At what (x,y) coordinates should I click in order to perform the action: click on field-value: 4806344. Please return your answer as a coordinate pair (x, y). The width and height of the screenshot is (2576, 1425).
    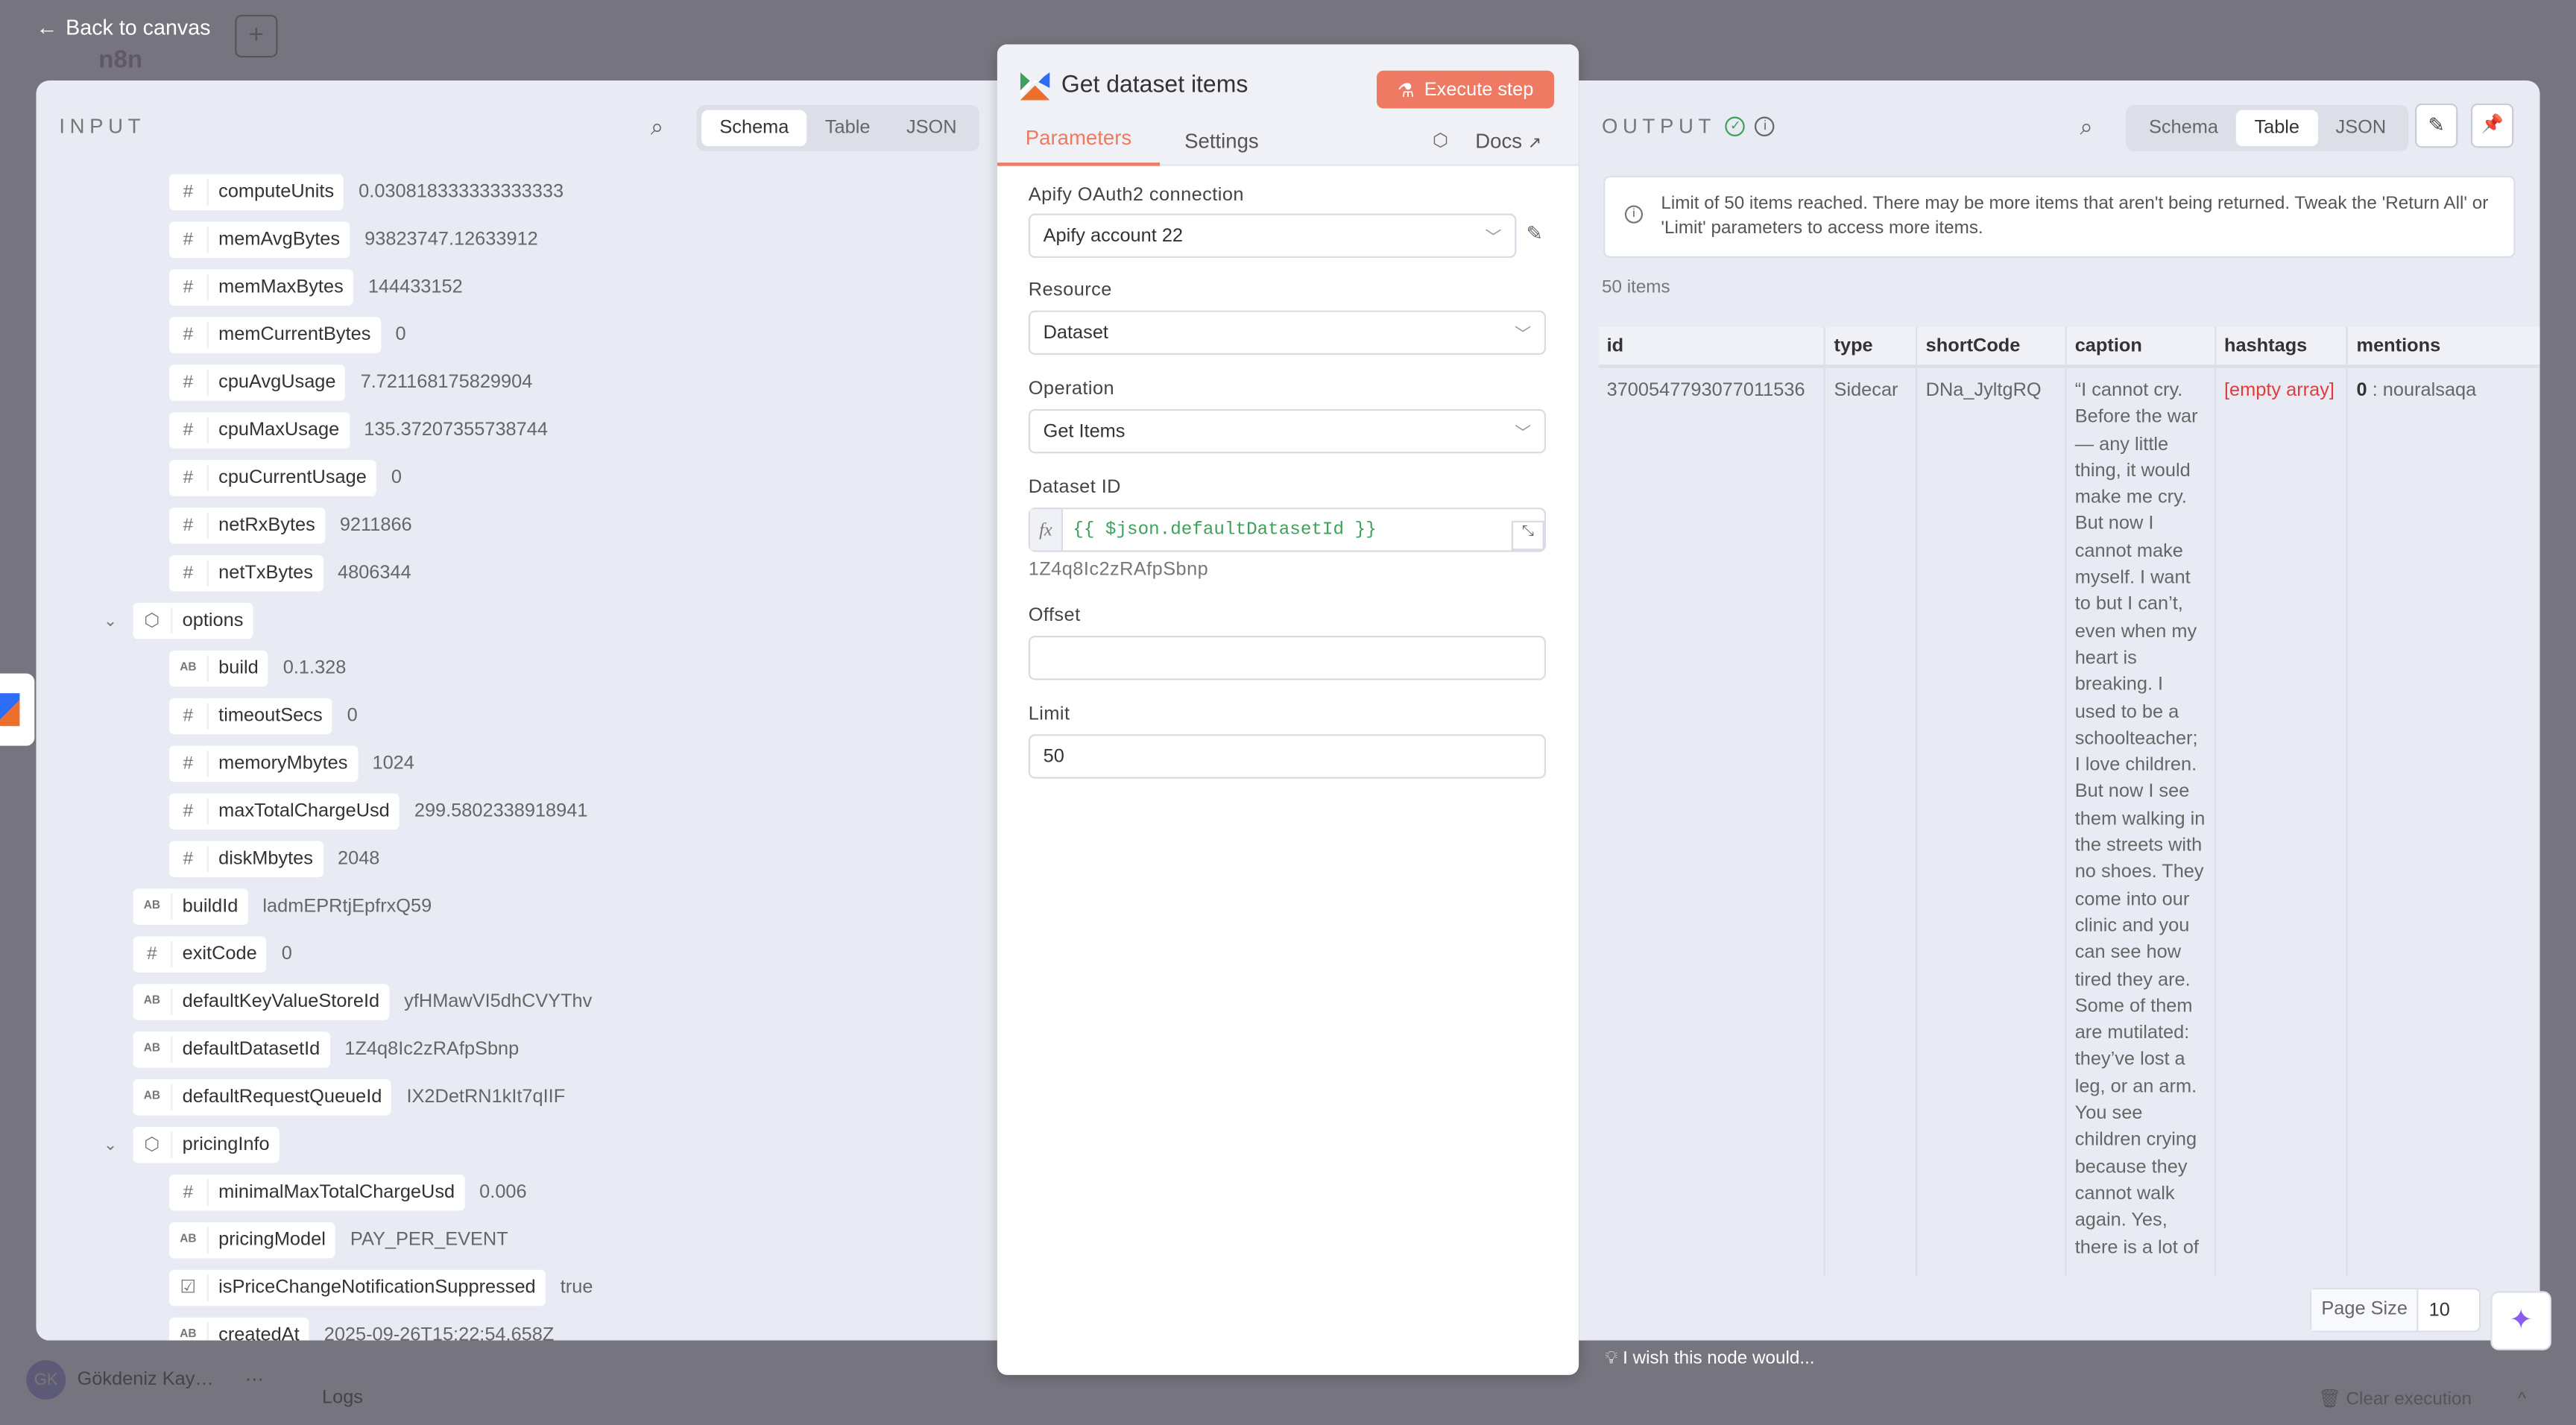
    Looking at the image, I should click on (374, 574).